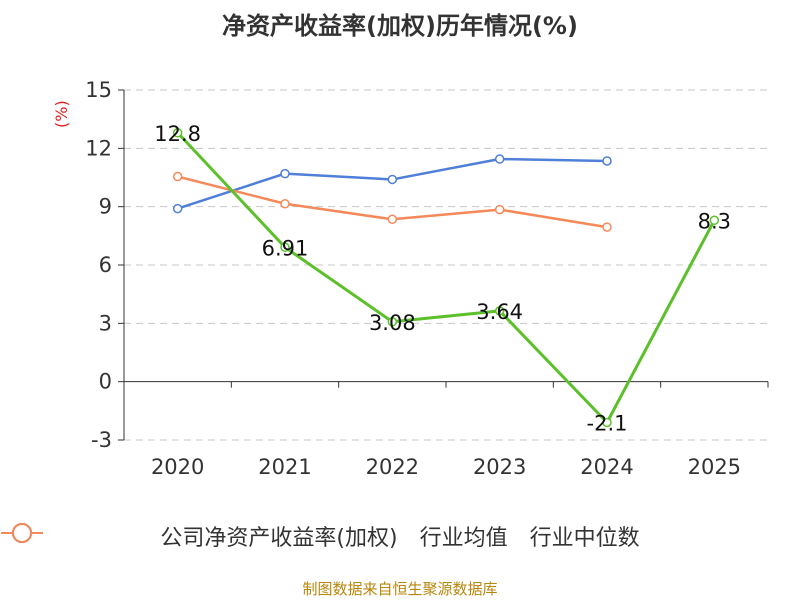 Image resolution: width=800 pixels, height=600 pixels. Describe the element at coordinates (400, 589) in the screenshot. I see `source-footer: 制图数据来自恒生聚源数据库` at that location.